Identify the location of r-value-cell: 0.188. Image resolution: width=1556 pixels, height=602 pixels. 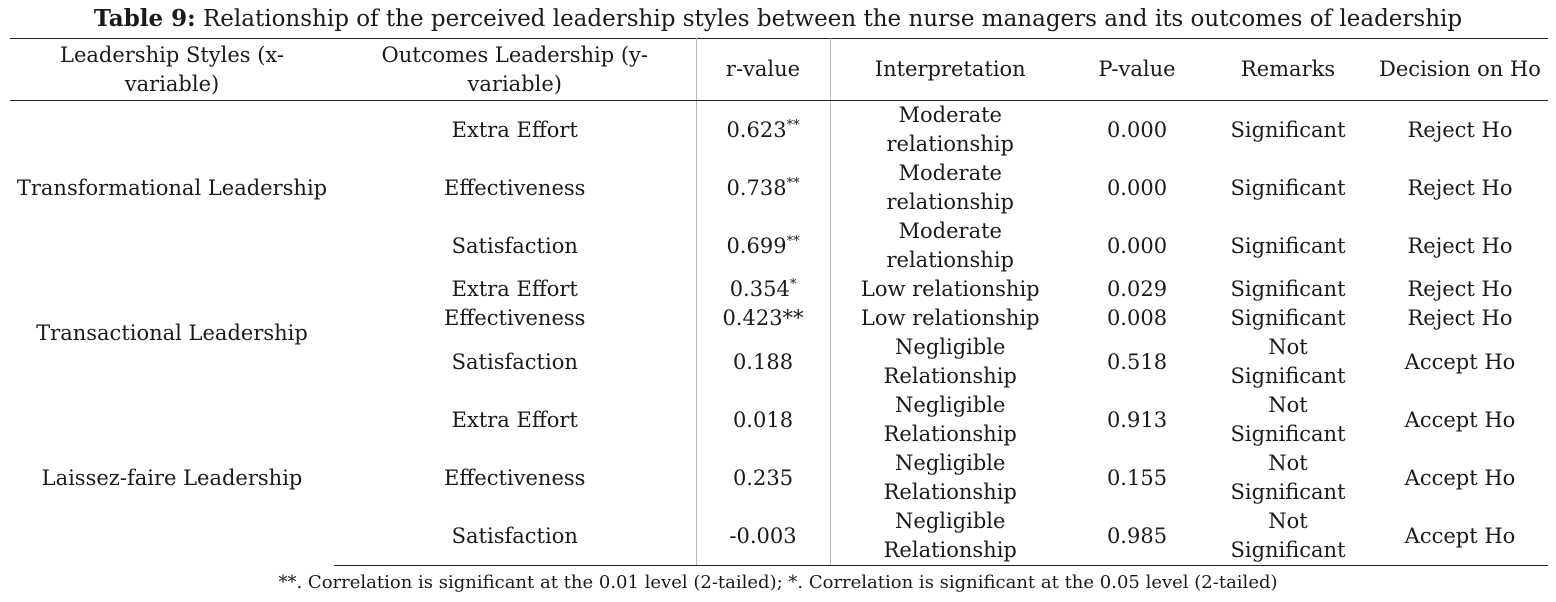
(763, 362).